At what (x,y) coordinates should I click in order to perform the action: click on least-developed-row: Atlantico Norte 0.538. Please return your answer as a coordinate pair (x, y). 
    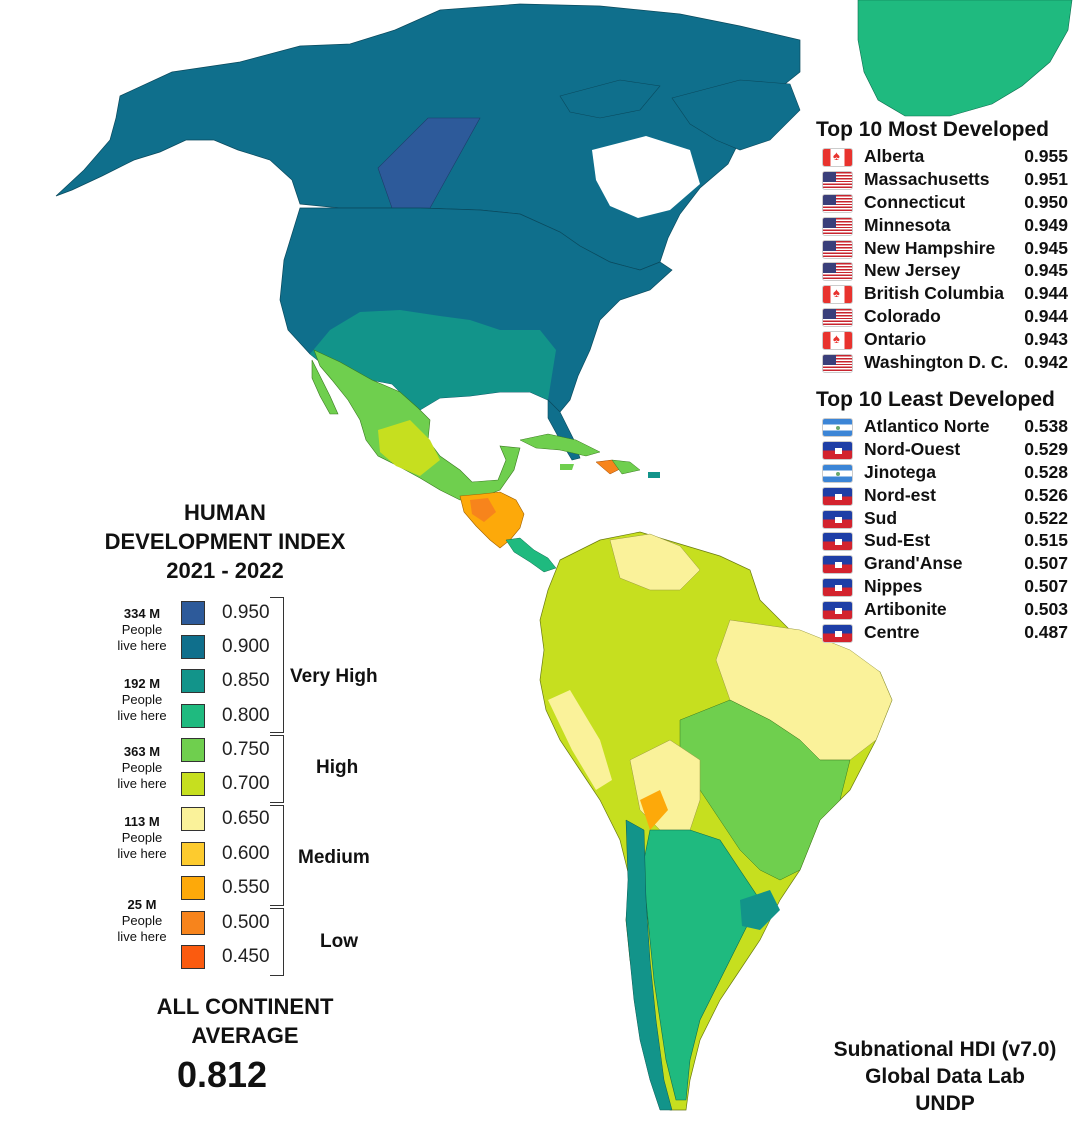
    Looking at the image, I should click on (947, 426).